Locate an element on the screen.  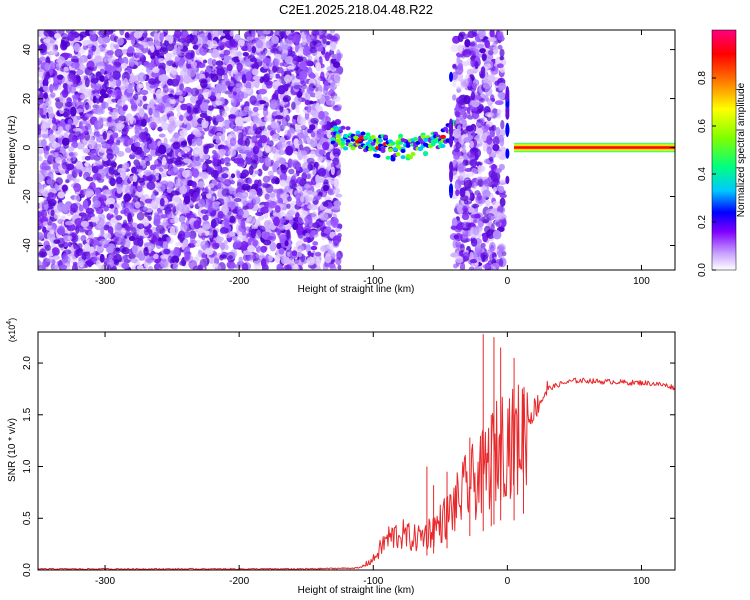
spectrogram-x-tick-label: 100 is located at coordinates (641, 281).